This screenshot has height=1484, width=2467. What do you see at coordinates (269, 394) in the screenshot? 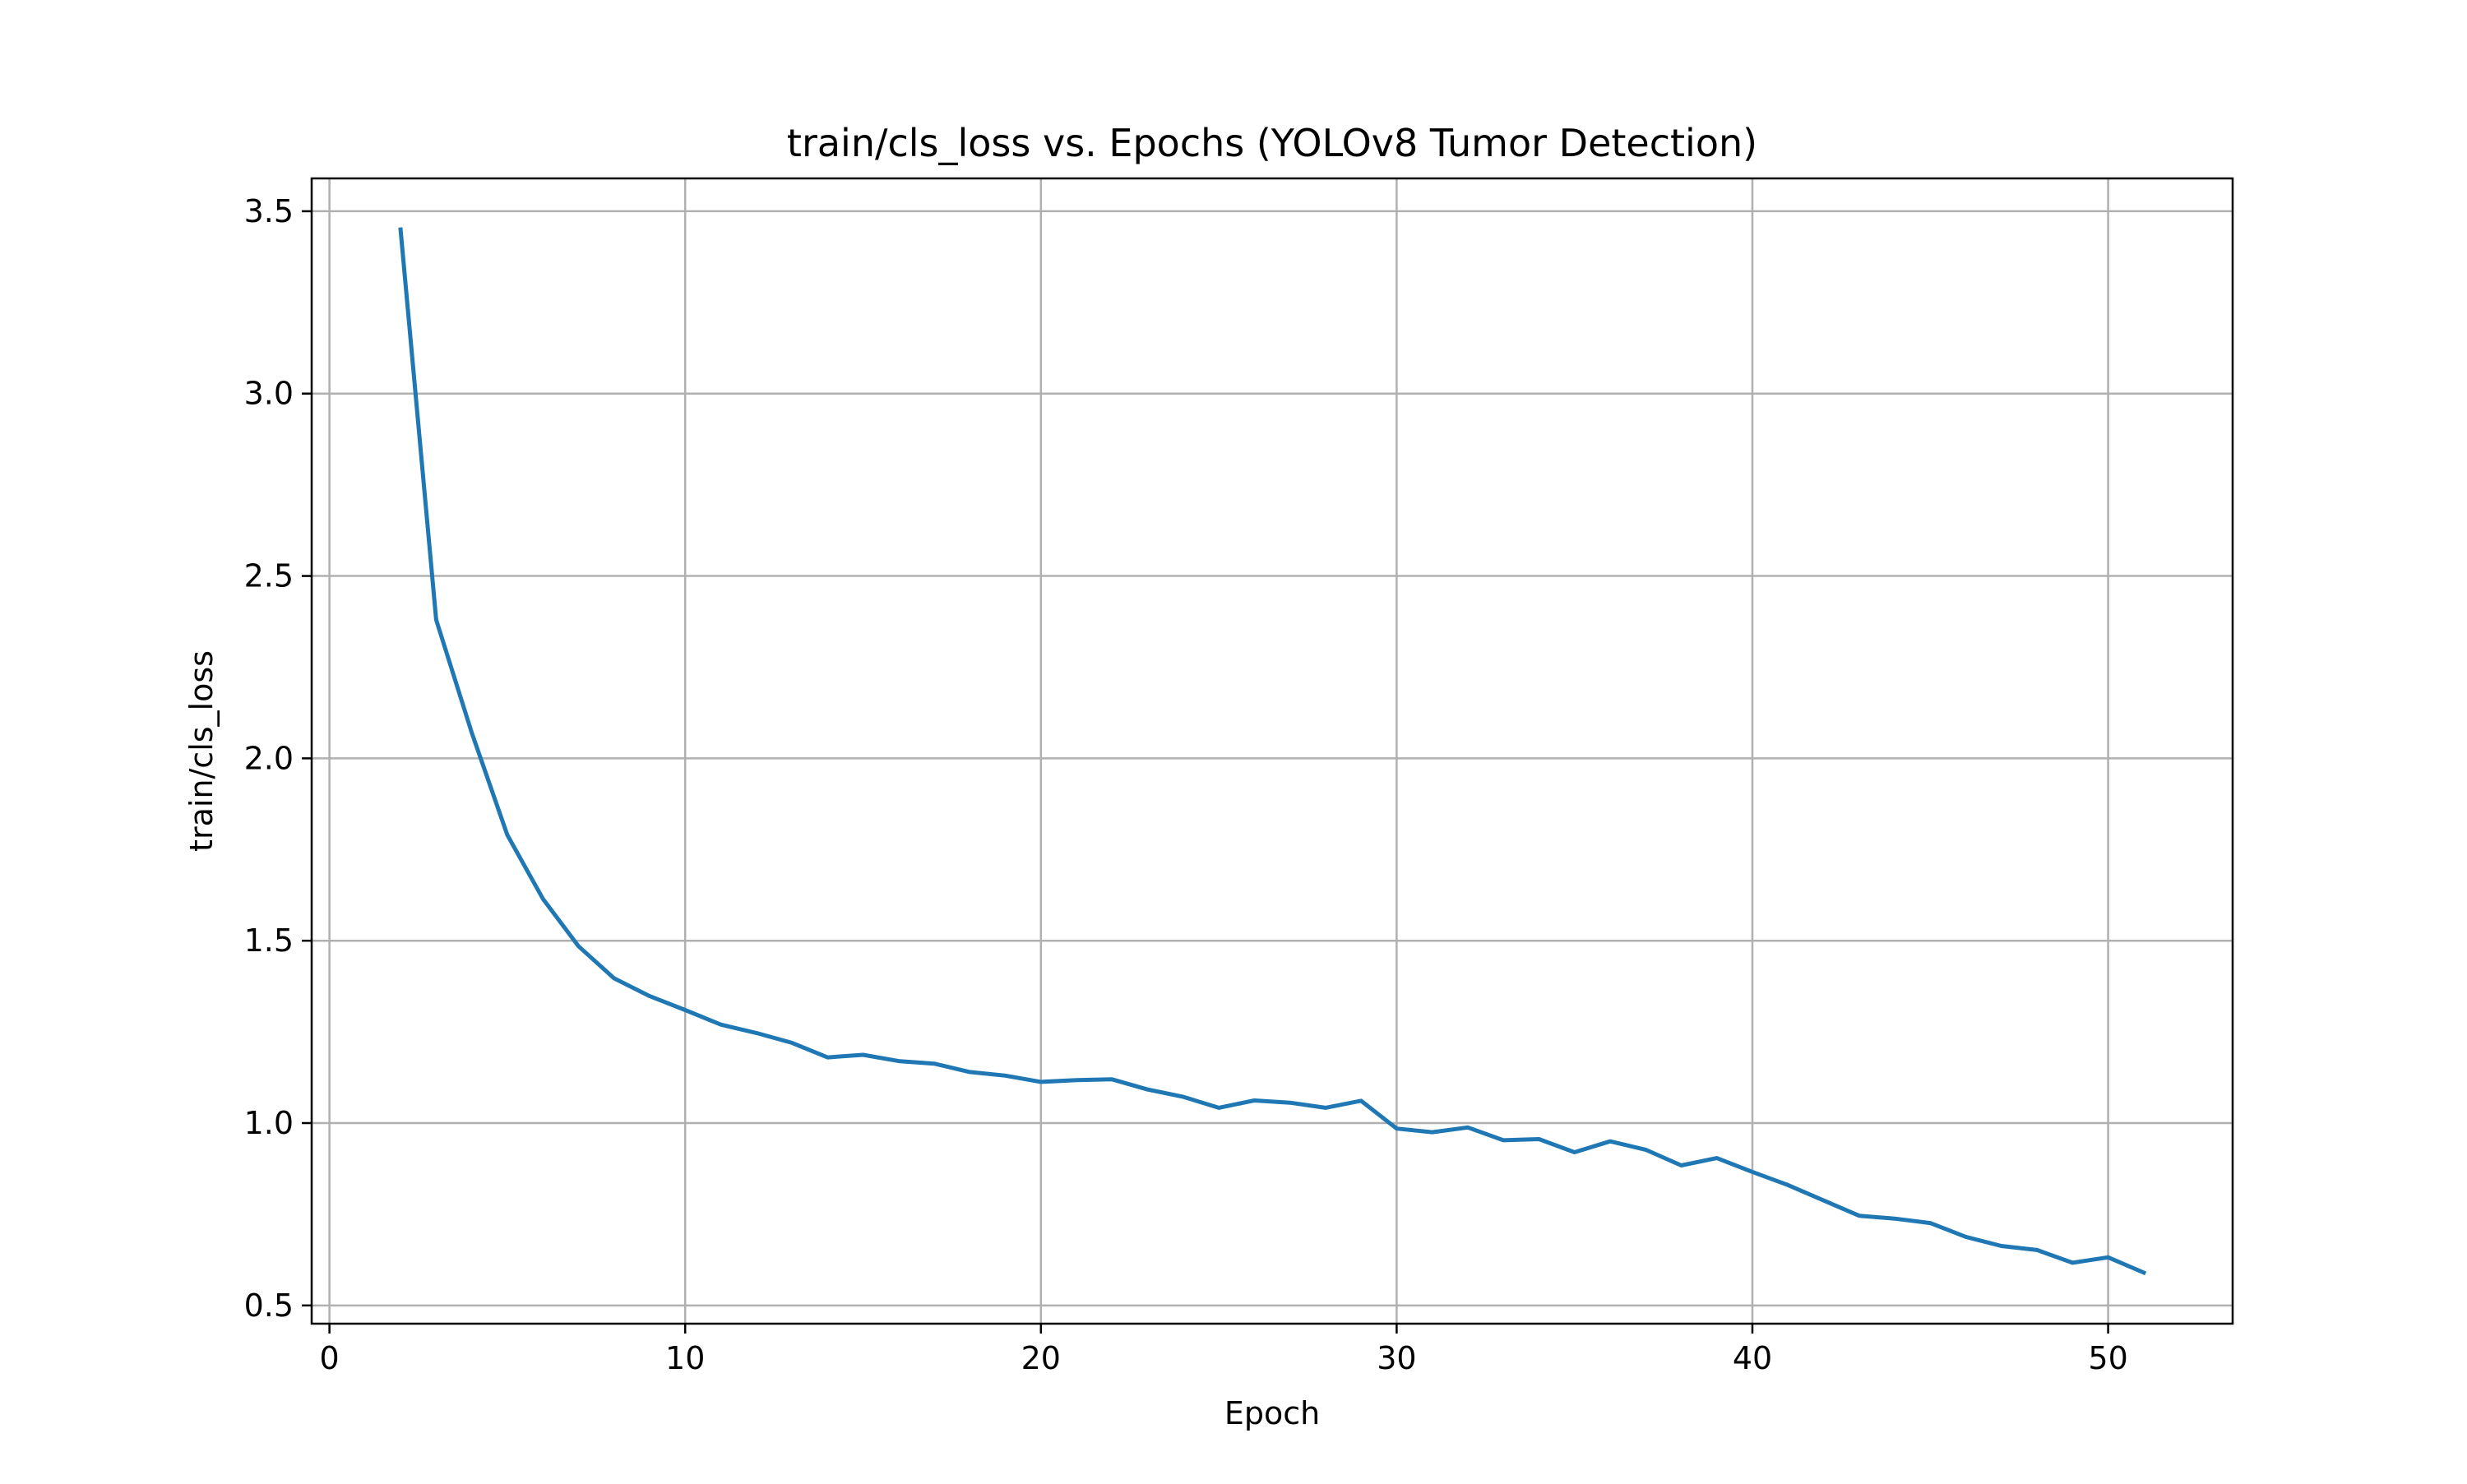
I see `y-tick-label: 3.0` at bounding box center [269, 394].